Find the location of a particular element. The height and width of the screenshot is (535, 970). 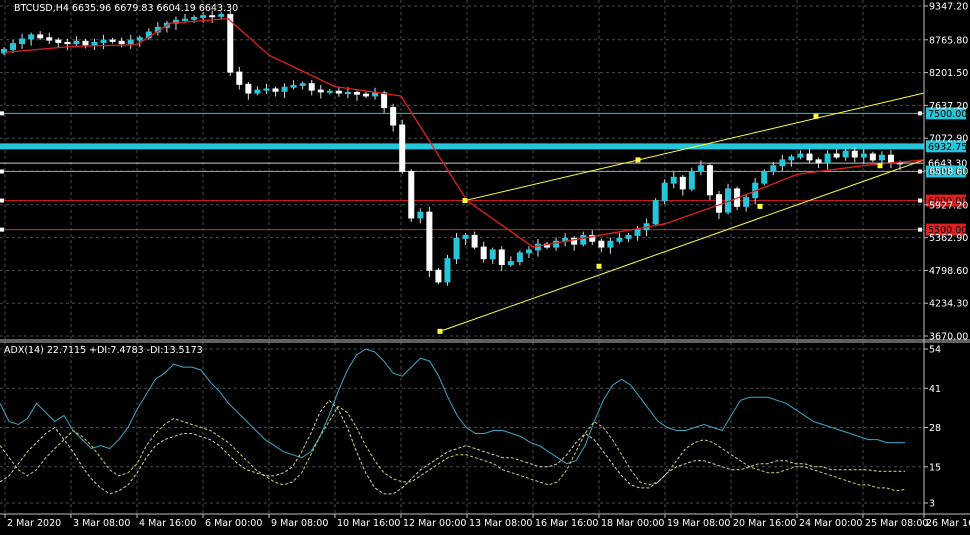

price-tick-label: 6508.60 is located at coordinates (948, 172).